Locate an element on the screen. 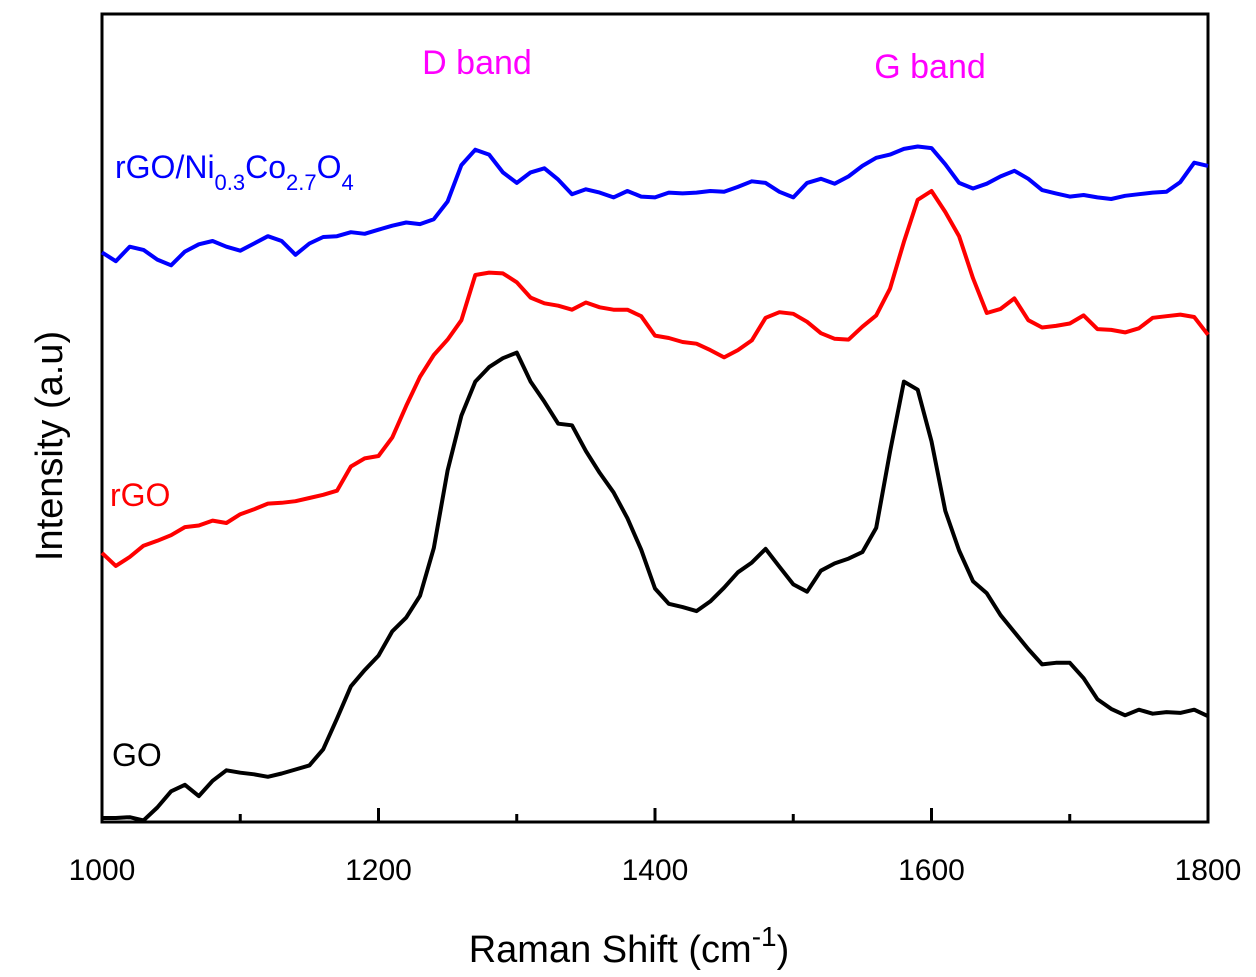 The image size is (1256, 977). x-axis-title-suffix: ) is located at coordinates (783, 950).